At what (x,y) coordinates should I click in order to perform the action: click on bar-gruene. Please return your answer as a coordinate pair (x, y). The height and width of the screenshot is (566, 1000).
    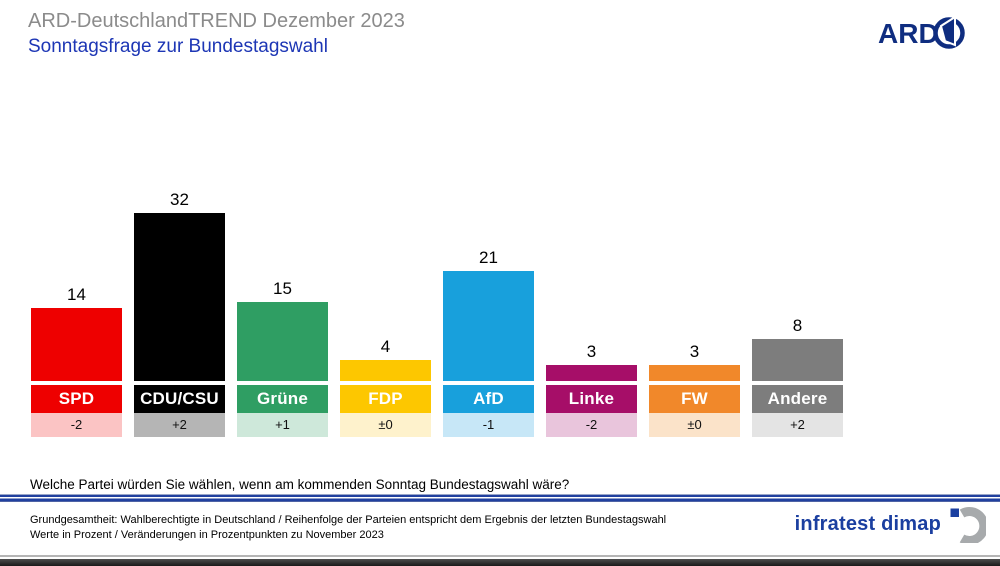
    Looking at the image, I should click on (282, 341).